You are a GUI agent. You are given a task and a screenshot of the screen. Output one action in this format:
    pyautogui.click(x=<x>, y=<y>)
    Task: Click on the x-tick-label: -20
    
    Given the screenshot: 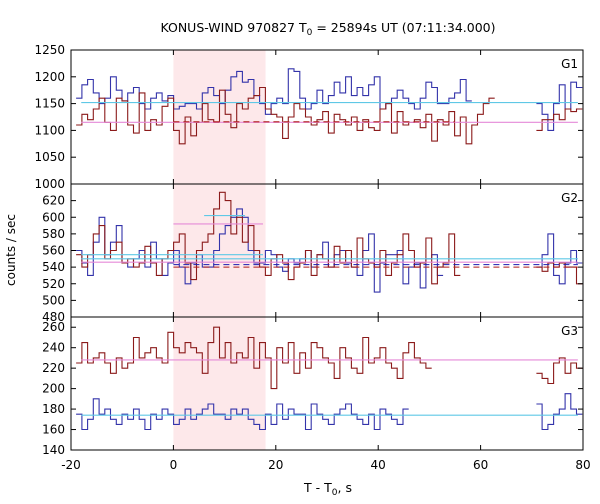 What is the action you would take?
    pyautogui.click(x=71, y=465)
    